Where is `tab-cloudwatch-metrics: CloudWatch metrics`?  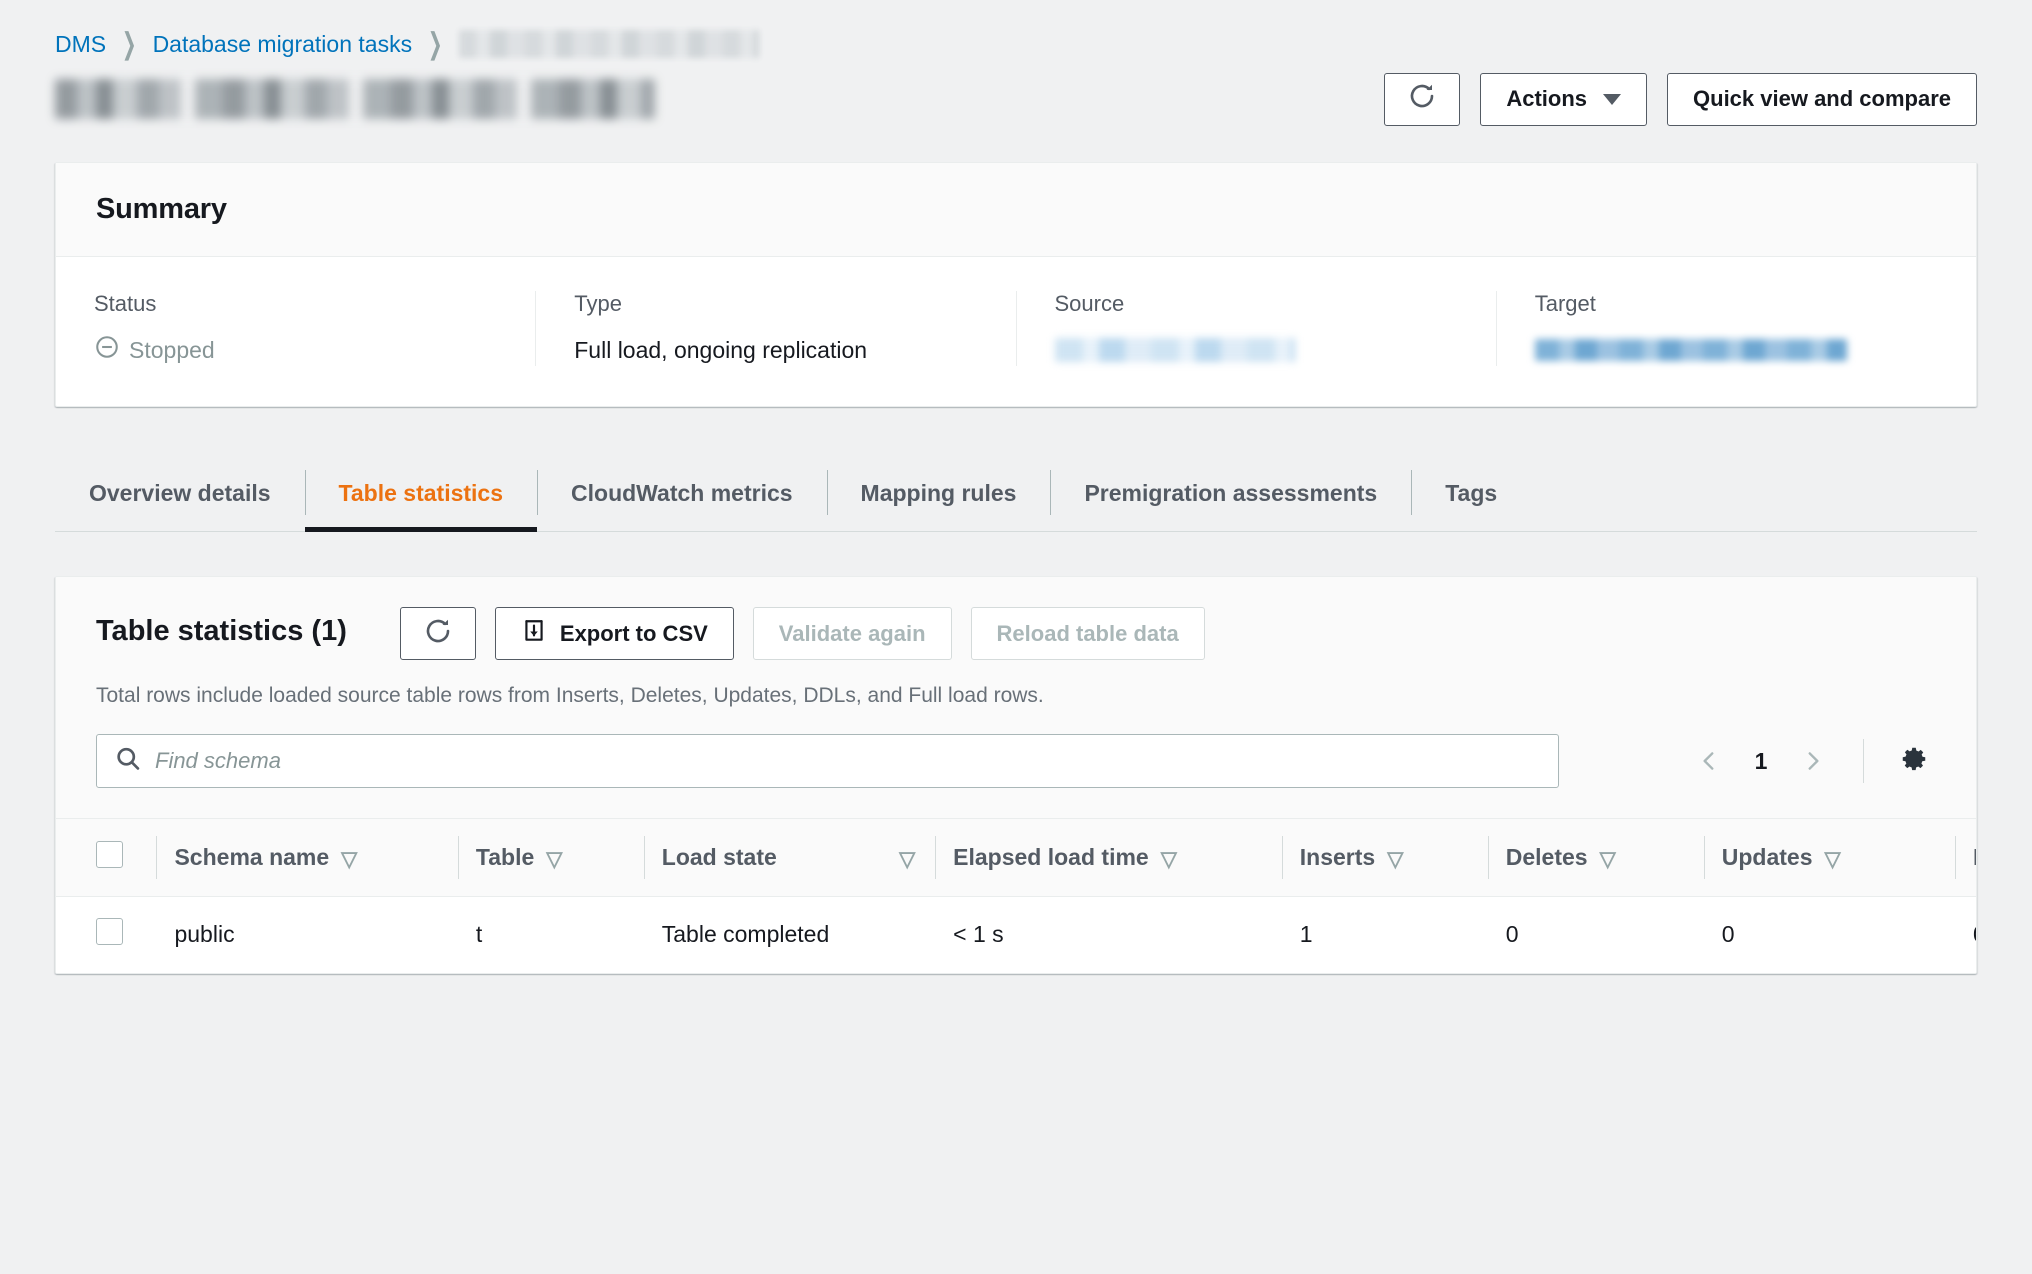 tab-cloudwatch-metrics: CloudWatch metrics is located at coordinates (682, 492).